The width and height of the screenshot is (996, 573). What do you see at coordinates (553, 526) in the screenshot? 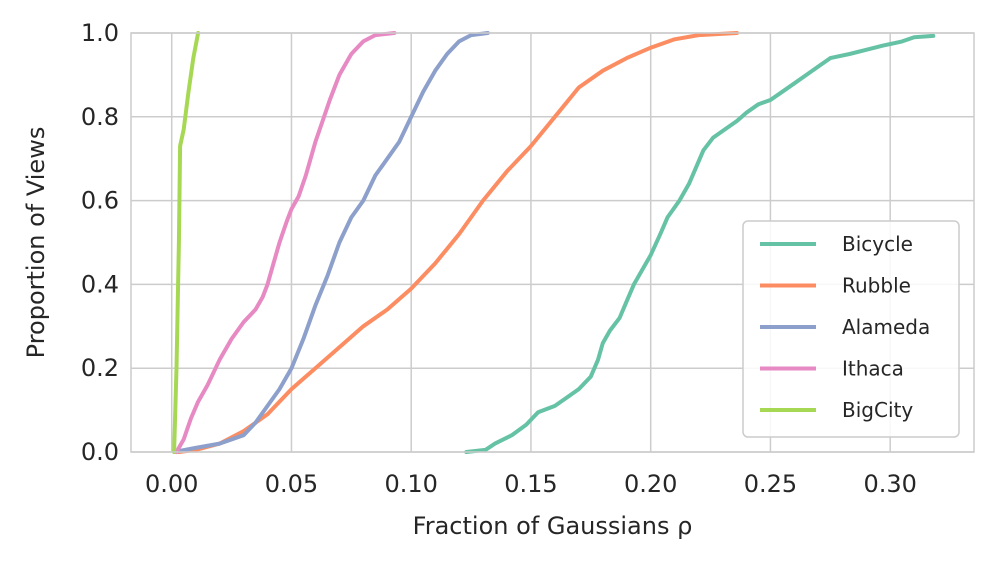
I see `x-axis-label: Fraction of Gaussians ρ` at bounding box center [553, 526].